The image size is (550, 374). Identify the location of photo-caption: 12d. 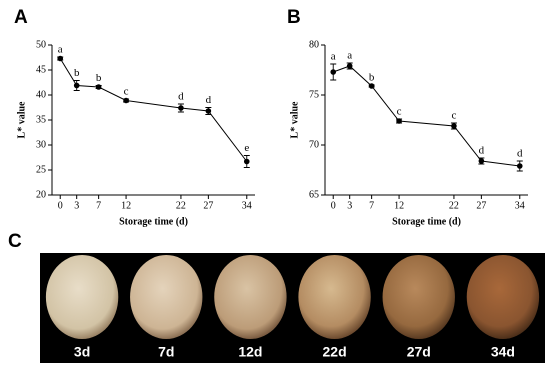
(250, 352).